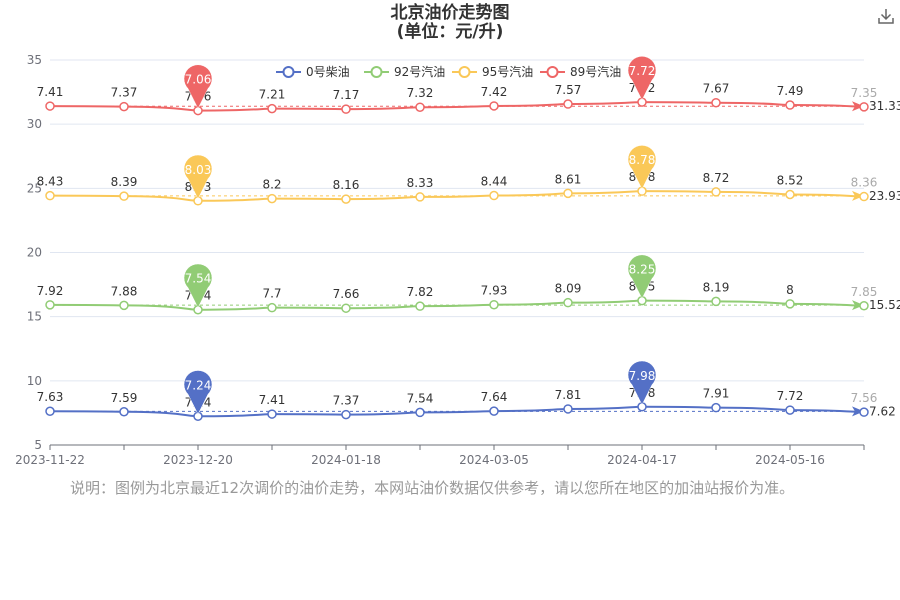 This screenshot has width=900, height=600. Describe the element at coordinates (864, 183) in the screenshot. I see `data-label: 8.36` at that location.